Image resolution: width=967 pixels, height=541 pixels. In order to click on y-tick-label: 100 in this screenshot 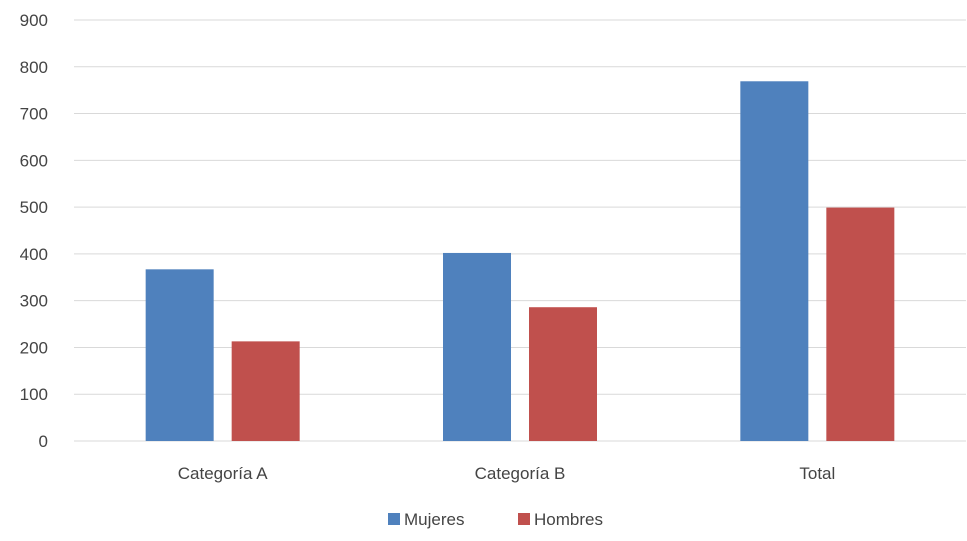, I will do `click(34, 394)`.